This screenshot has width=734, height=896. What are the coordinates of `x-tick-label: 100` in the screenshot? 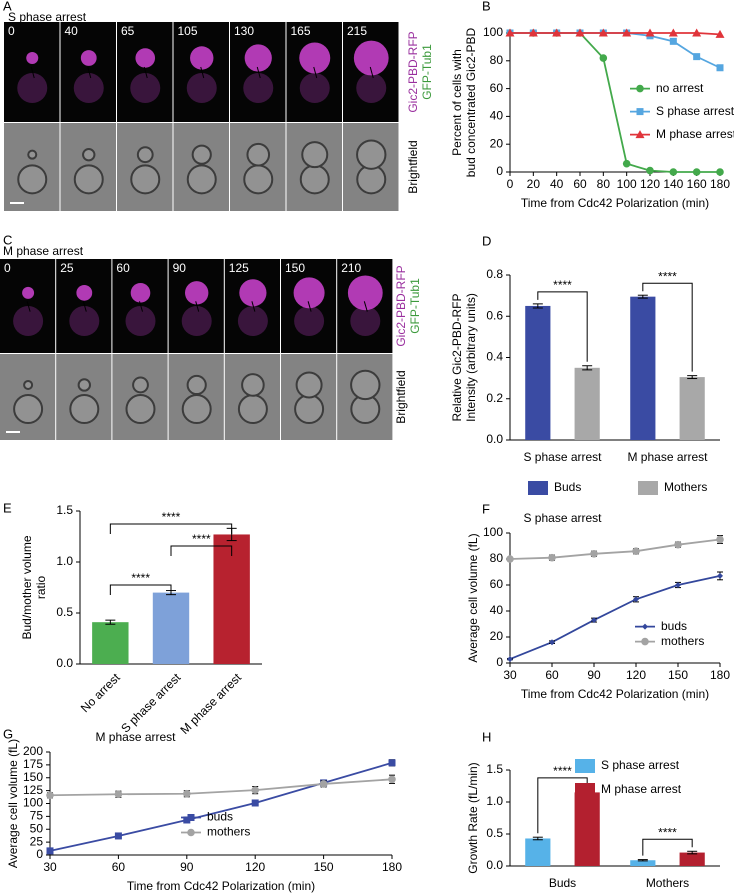 It's located at (627, 184).